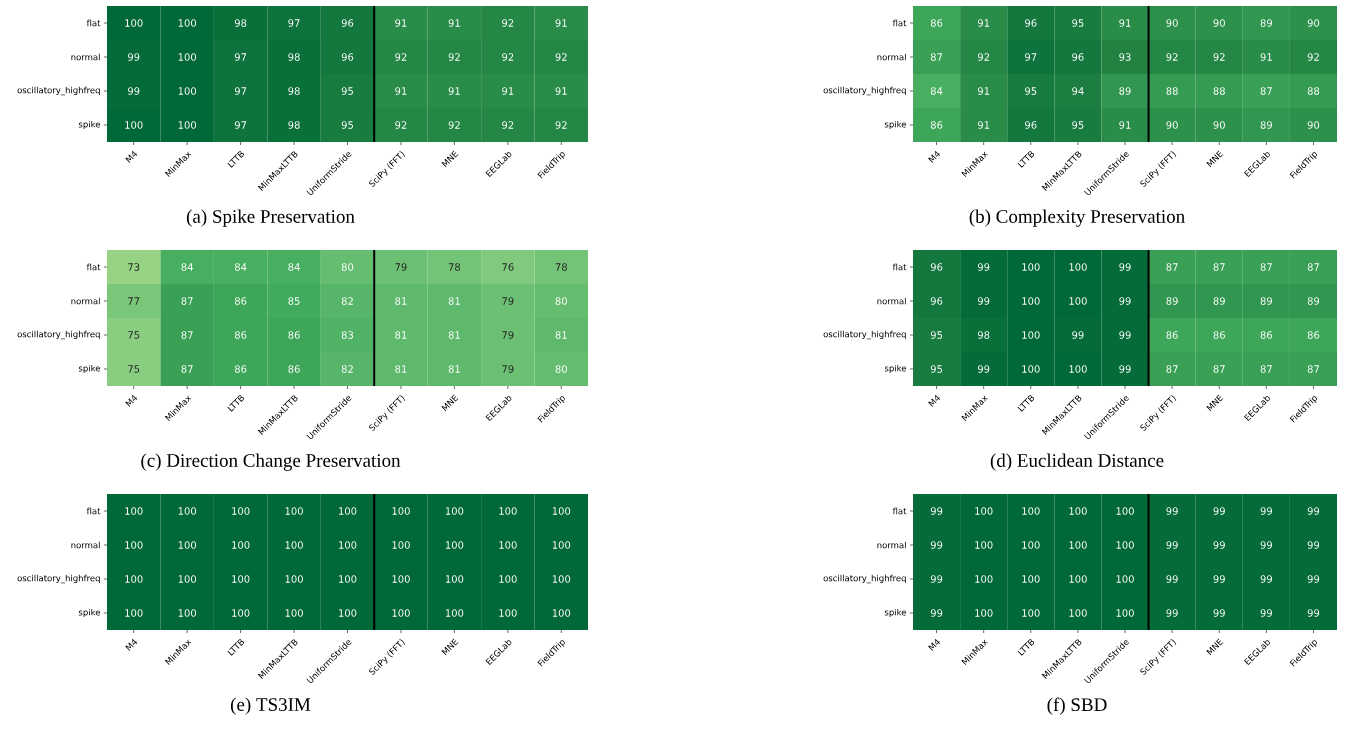  Describe the element at coordinates (134, 267) in the screenshot. I see `data-label: 73` at that location.